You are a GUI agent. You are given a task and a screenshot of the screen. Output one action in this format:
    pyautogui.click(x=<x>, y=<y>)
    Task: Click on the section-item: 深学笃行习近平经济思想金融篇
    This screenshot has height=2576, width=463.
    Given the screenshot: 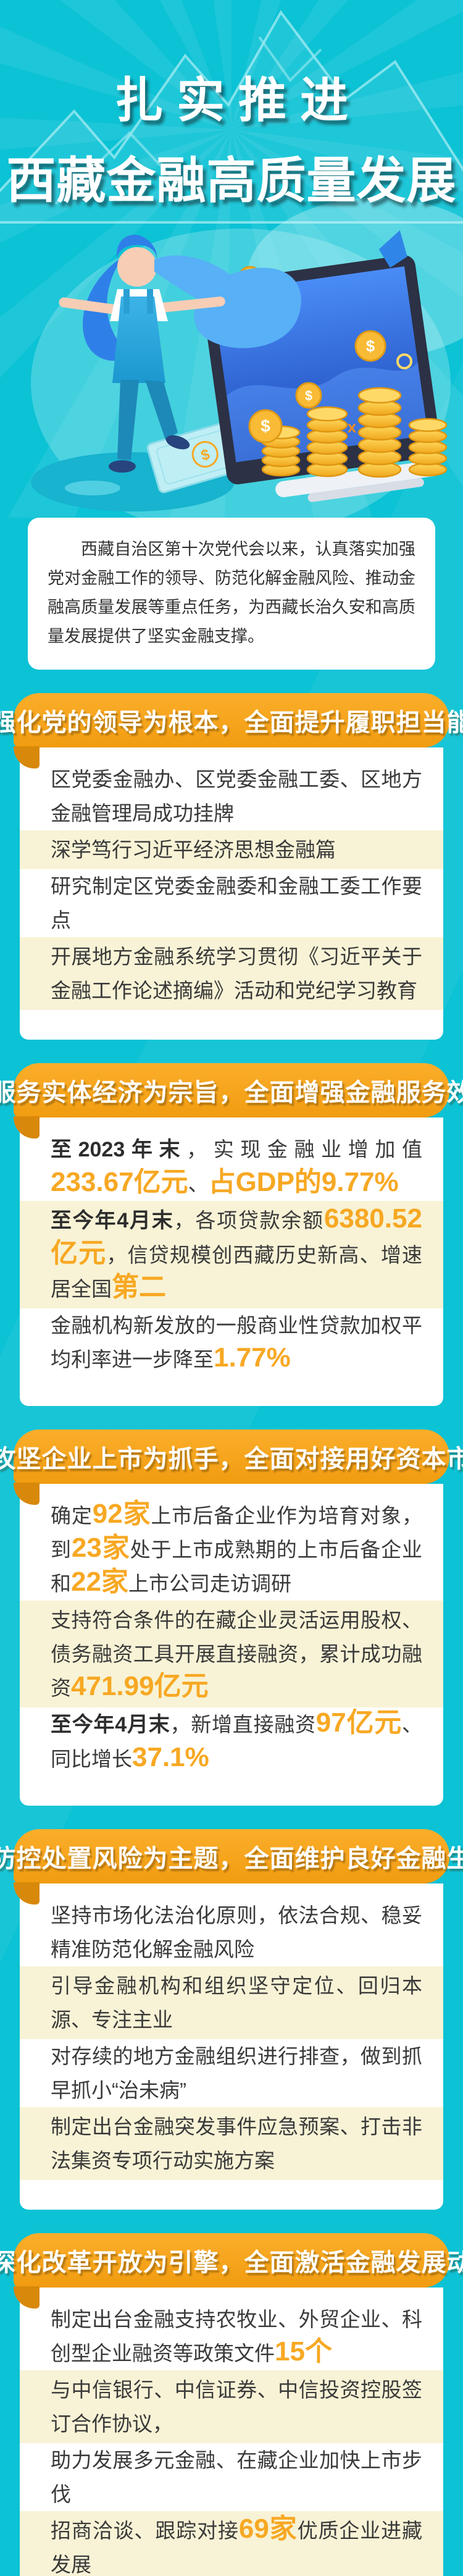 What is the action you would take?
    pyautogui.click(x=231, y=849)
    